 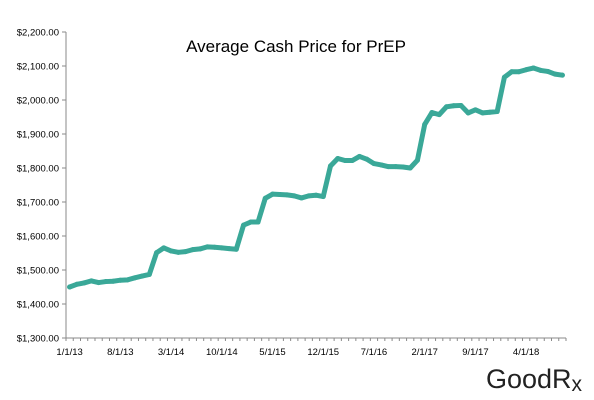 I want to click on y-tick-label: $1,500.00, so click(x=38, y=271).